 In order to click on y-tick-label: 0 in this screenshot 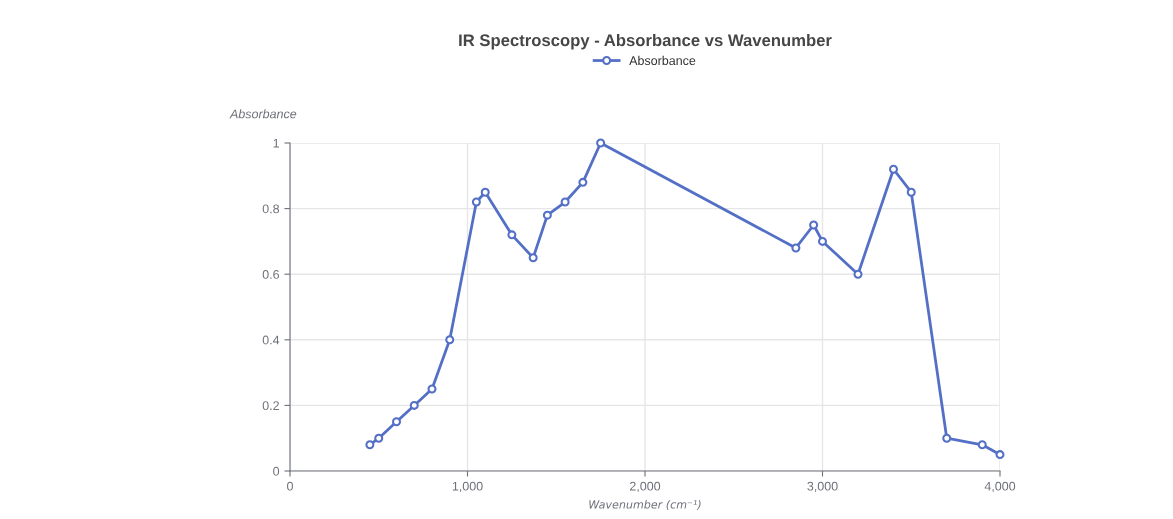, I will do `click(276, 471)`.